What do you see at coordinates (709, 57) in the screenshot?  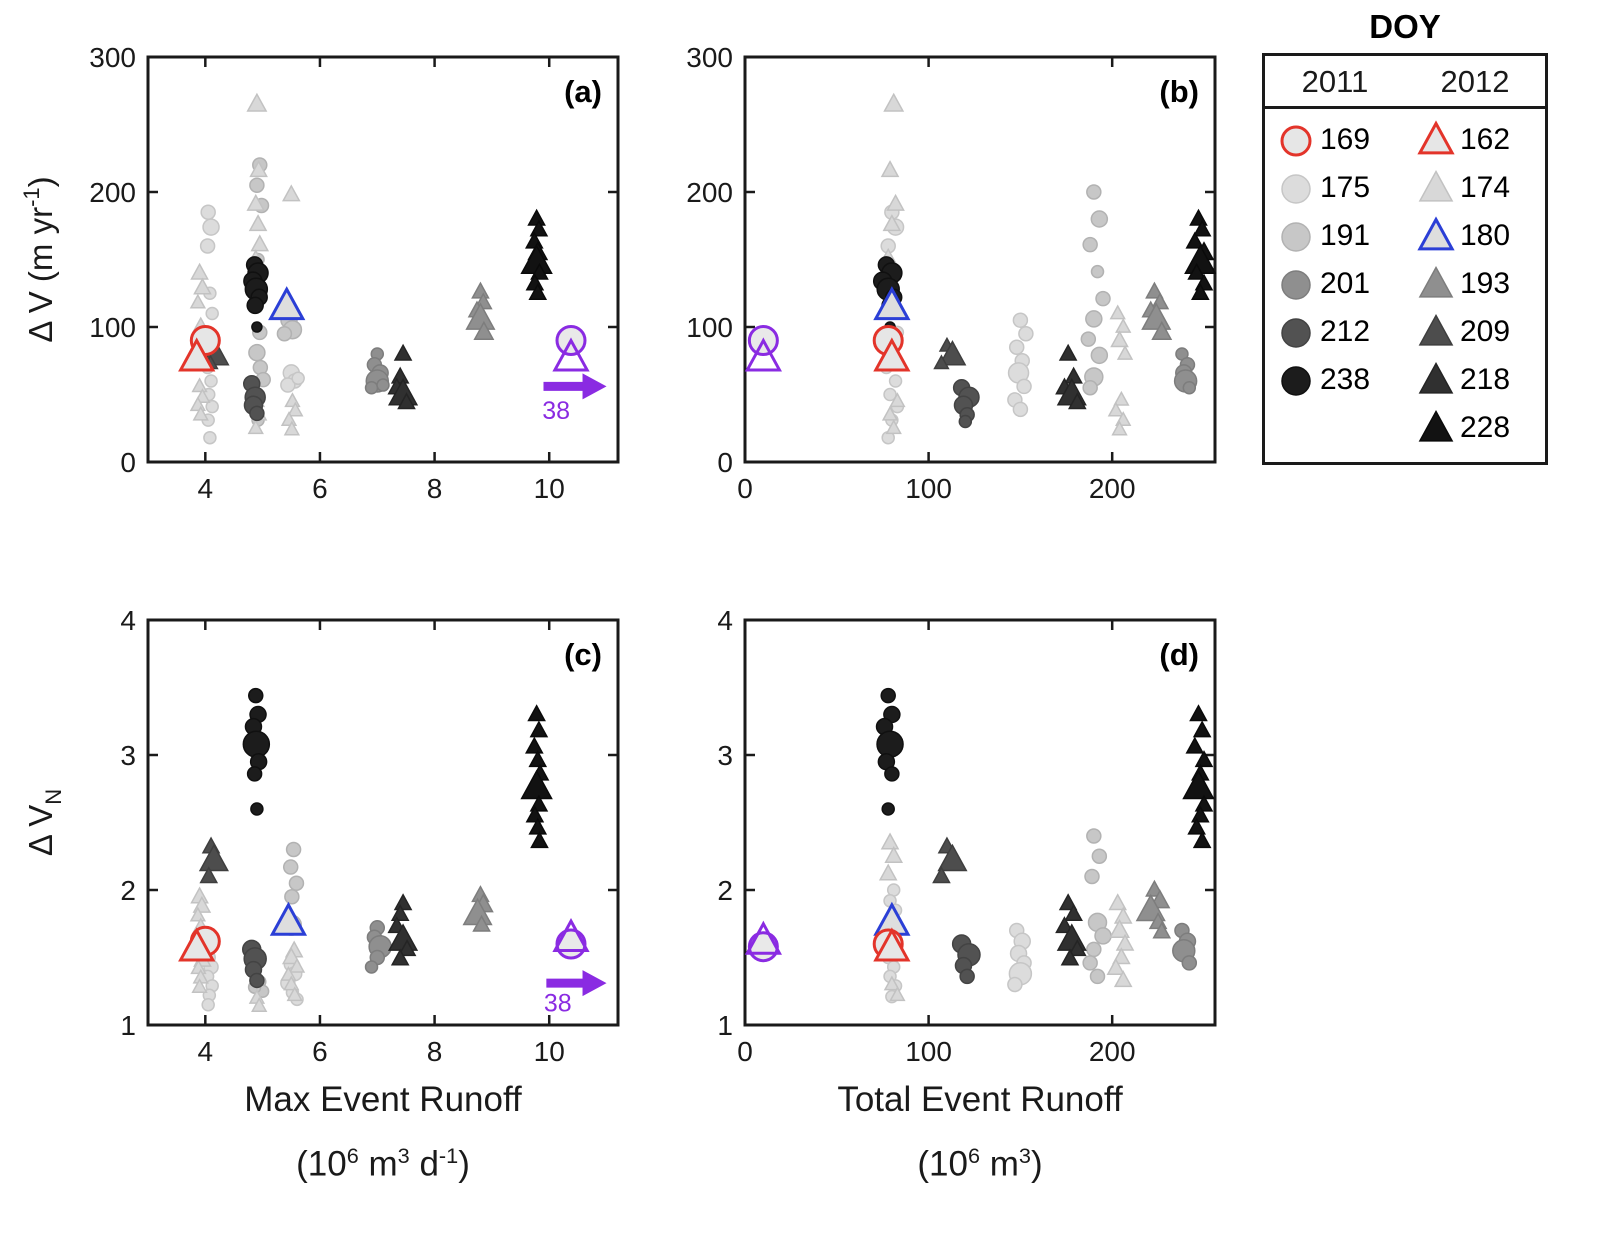 I see `y-tick-label: 300` at bounding box center [709, 57].